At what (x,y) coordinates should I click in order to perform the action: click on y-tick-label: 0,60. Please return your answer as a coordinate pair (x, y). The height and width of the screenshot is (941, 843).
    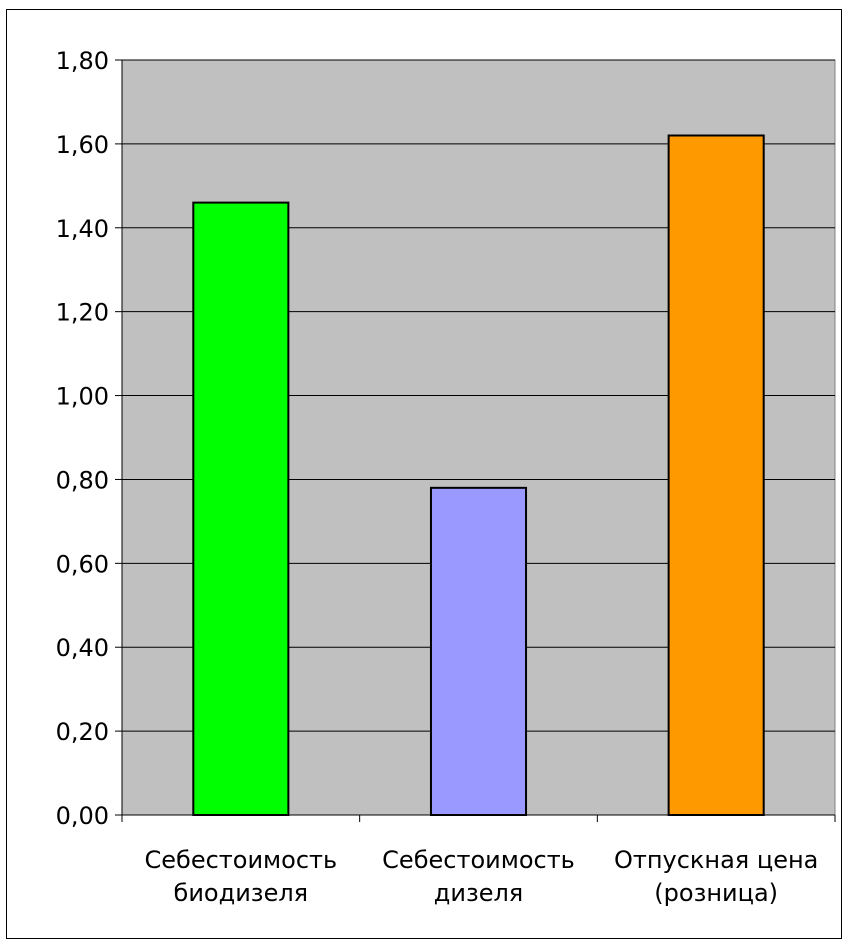
    Looking at the image, I should click on (82, 564).